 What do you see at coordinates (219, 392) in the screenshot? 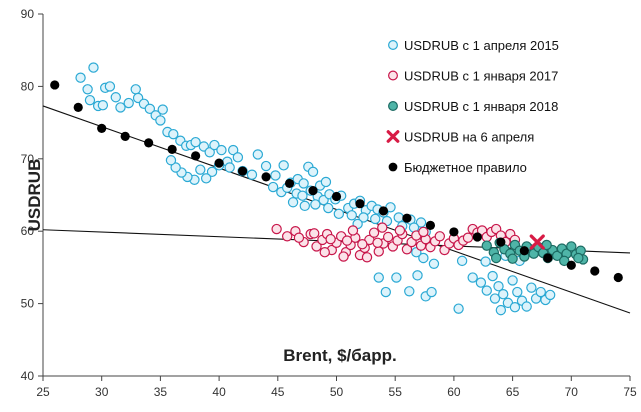
I see `x-tick-label: 40` at bounding box center [219, 392].